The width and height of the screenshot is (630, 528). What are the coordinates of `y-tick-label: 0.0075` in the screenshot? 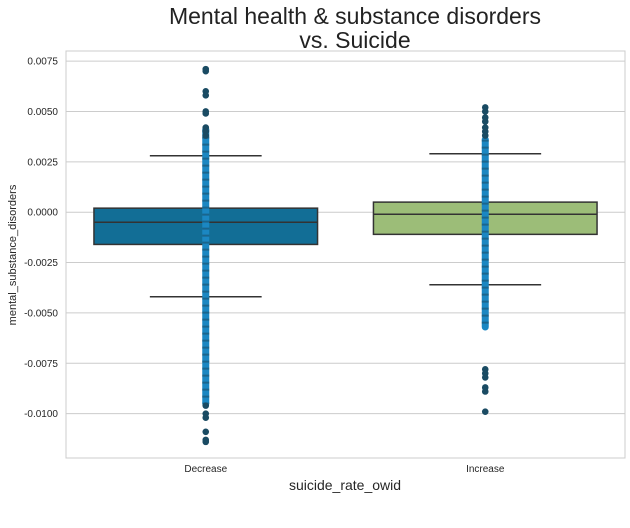 It's located at (42, 62).